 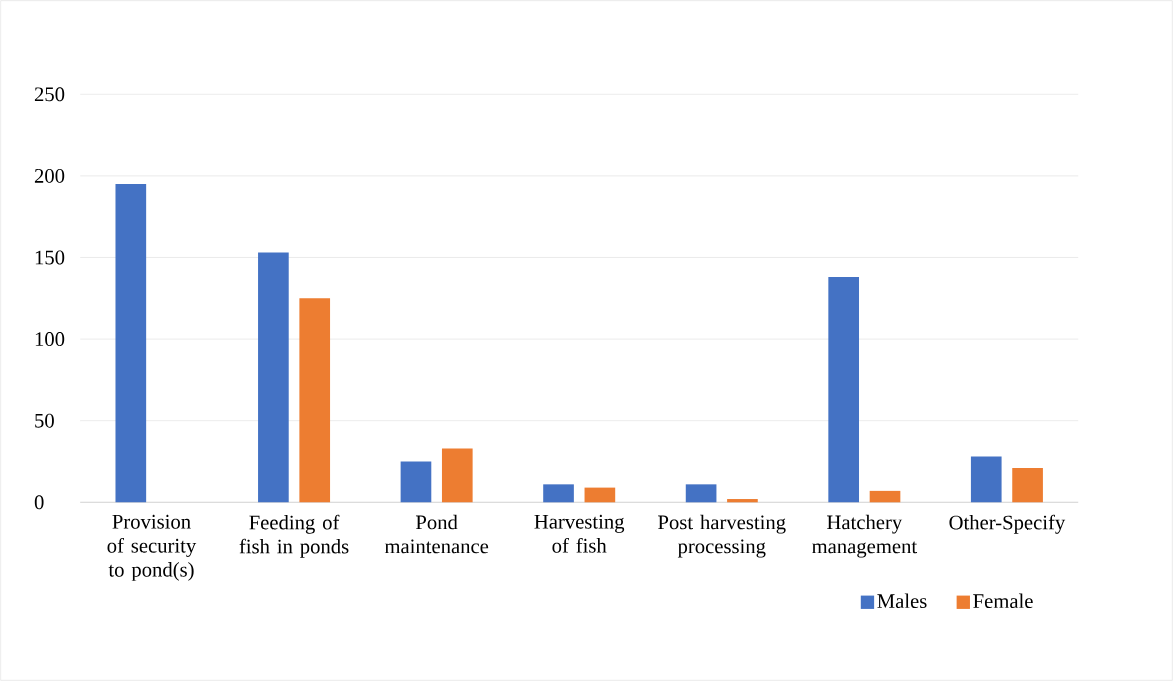 What do you see at coordinates (44, 420) in the screenshot?
I see `y-tick-label: 50` at bounding box center [44, 420].